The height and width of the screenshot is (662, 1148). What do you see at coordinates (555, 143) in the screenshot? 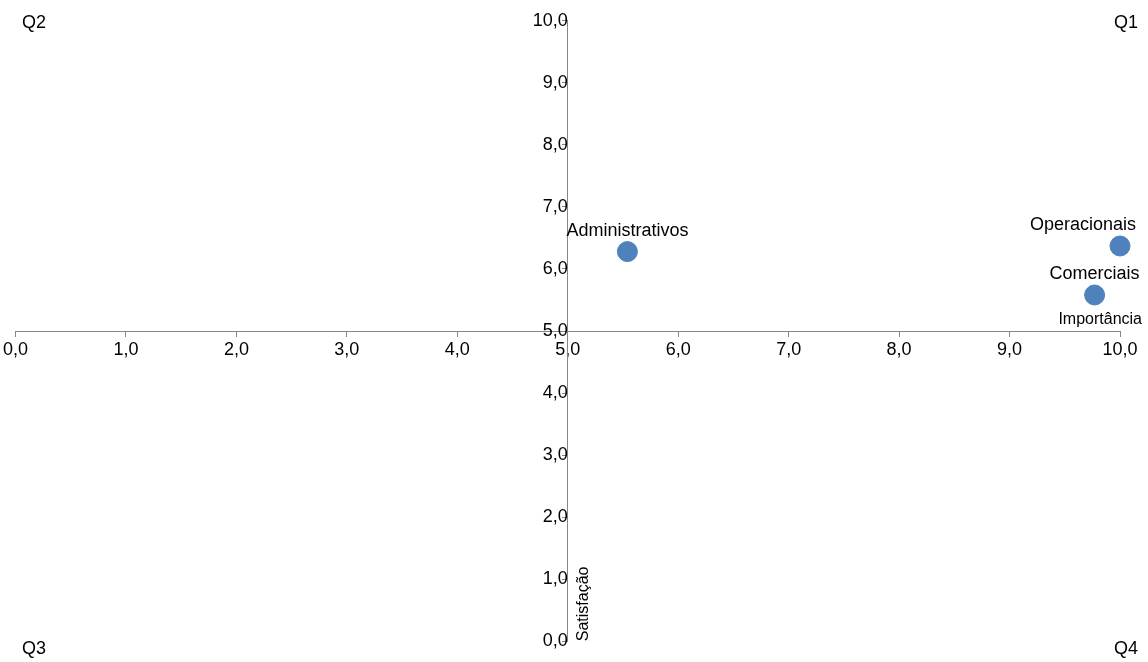
I see `y-tick-label: 8,0` at bounding box center [555, 143].